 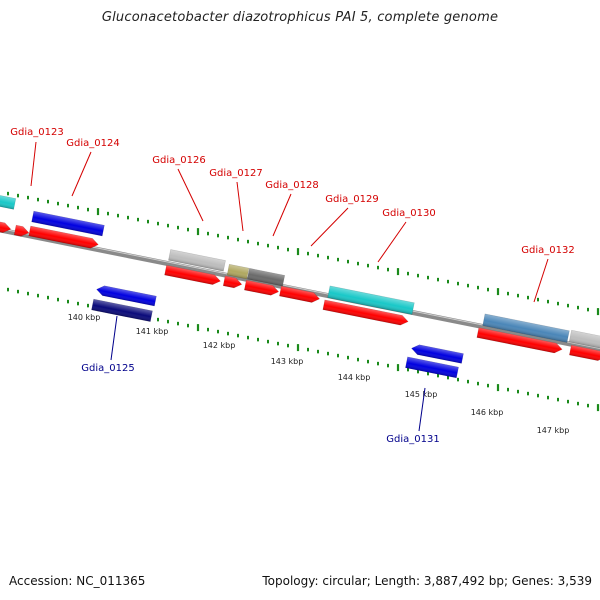 I want to click on cds-arrow-0125-shade, so click(x=126, y=296).